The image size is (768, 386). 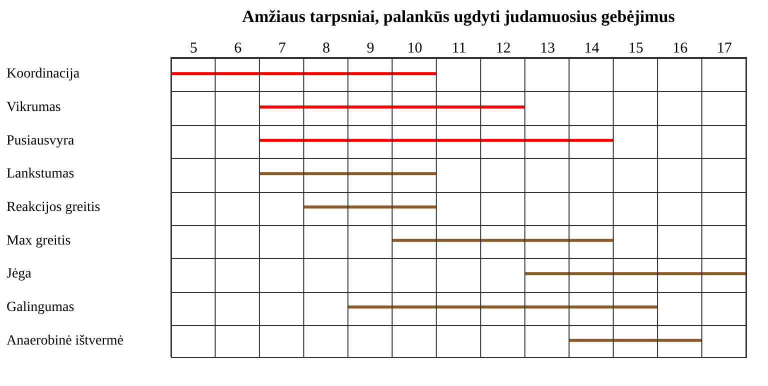 What do you see at coordinates (326, 48) in the screenshot?
I see `x-tick-label: 8` at bounding box center [326, 48].